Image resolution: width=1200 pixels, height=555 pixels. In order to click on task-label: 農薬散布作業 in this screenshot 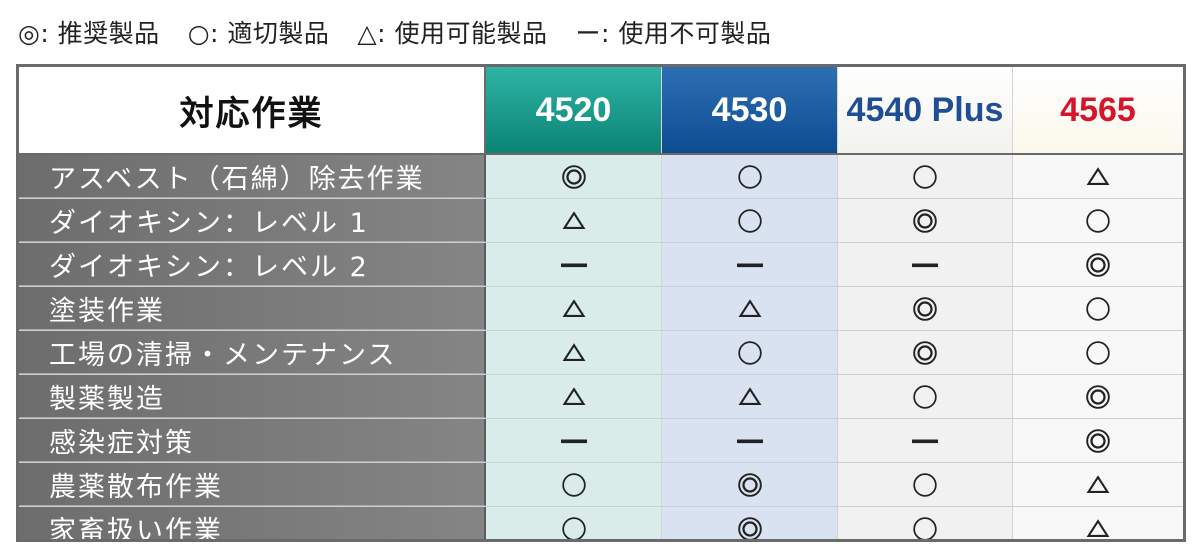, I will do `click(252, 484)`.